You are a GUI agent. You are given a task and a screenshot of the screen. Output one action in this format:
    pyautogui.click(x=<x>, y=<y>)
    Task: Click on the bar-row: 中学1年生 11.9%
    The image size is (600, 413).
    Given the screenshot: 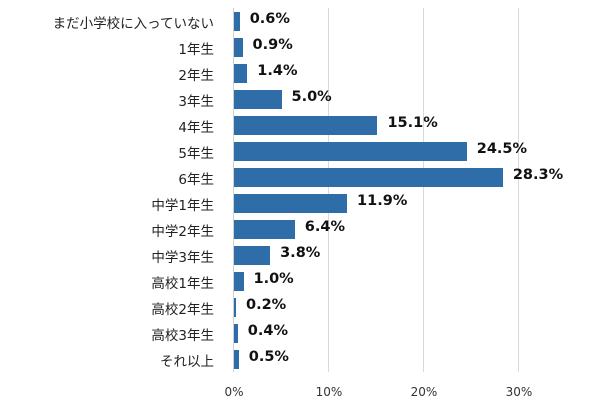 What is the action you would take?
    pyautogui.click(x=300, y=203)
    